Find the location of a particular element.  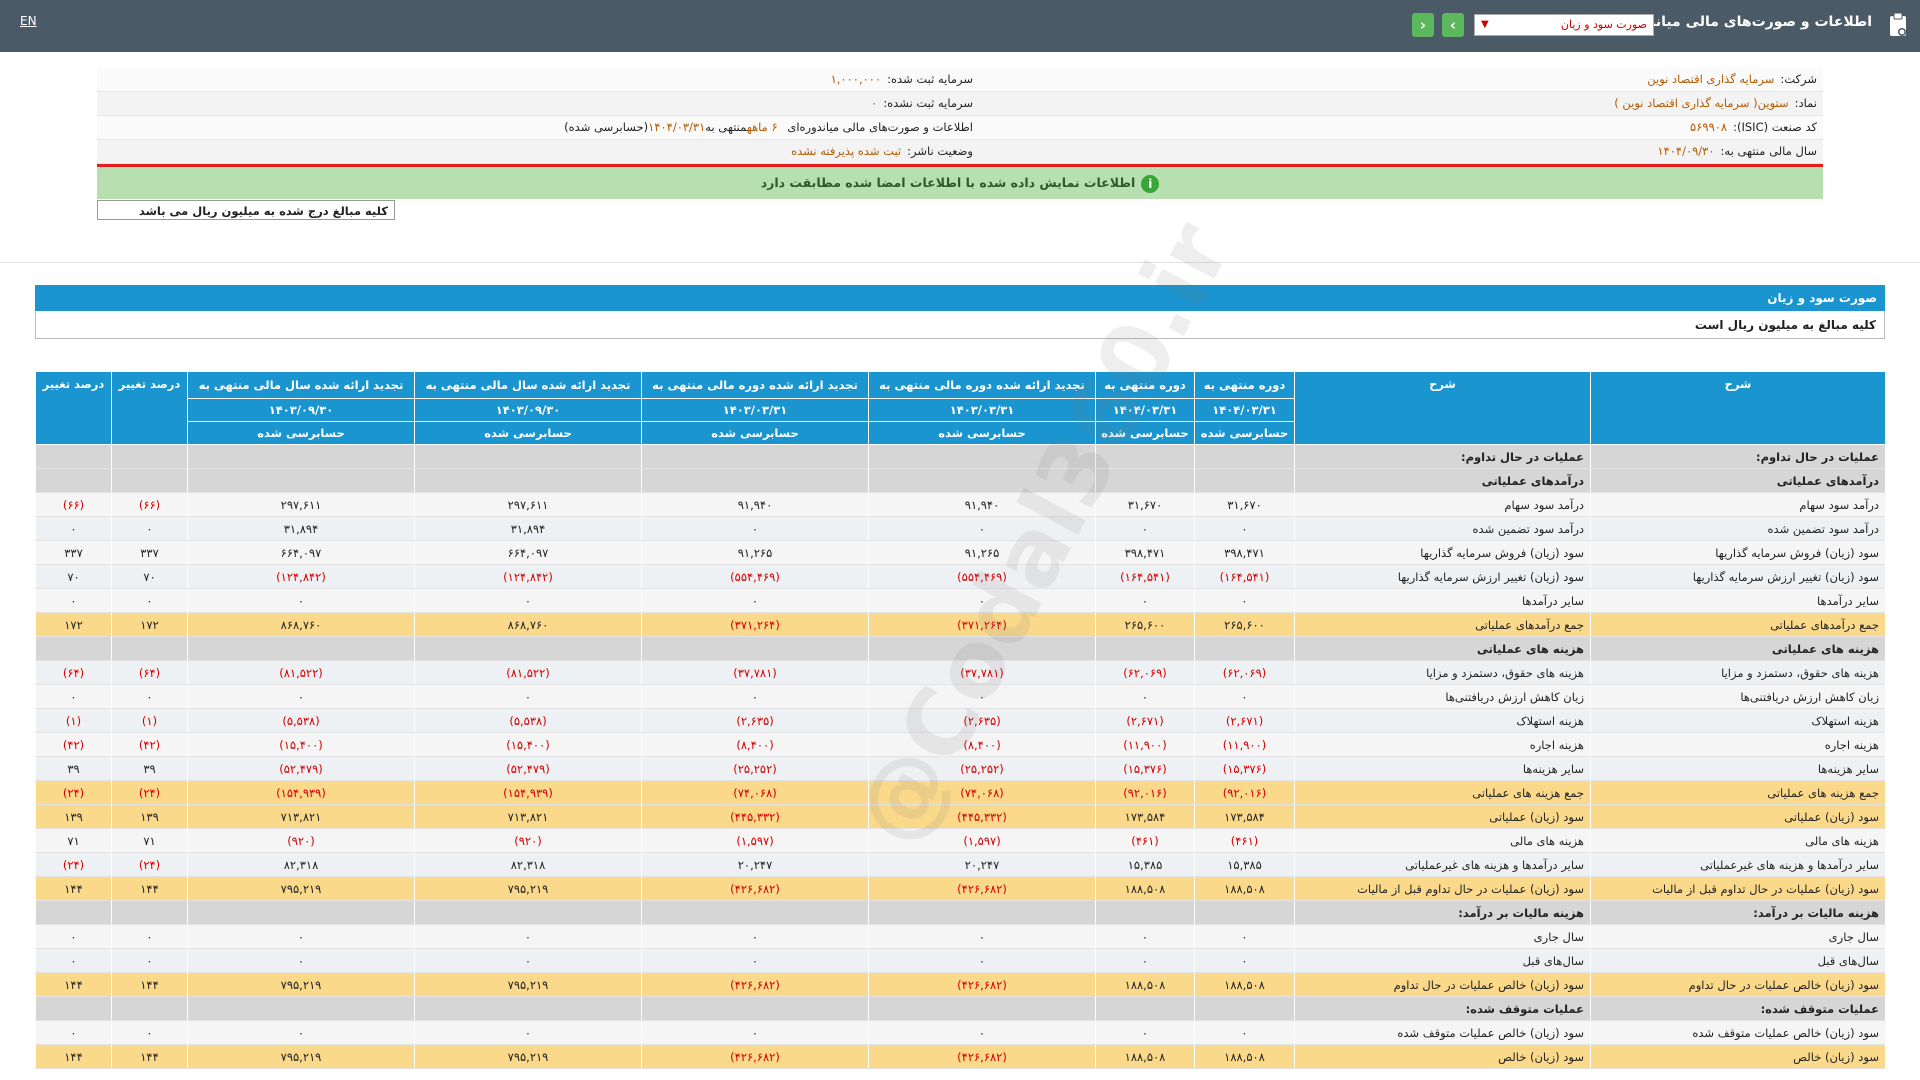

row-label: هزینه استهلاک is located at coordinates (1442, 720).